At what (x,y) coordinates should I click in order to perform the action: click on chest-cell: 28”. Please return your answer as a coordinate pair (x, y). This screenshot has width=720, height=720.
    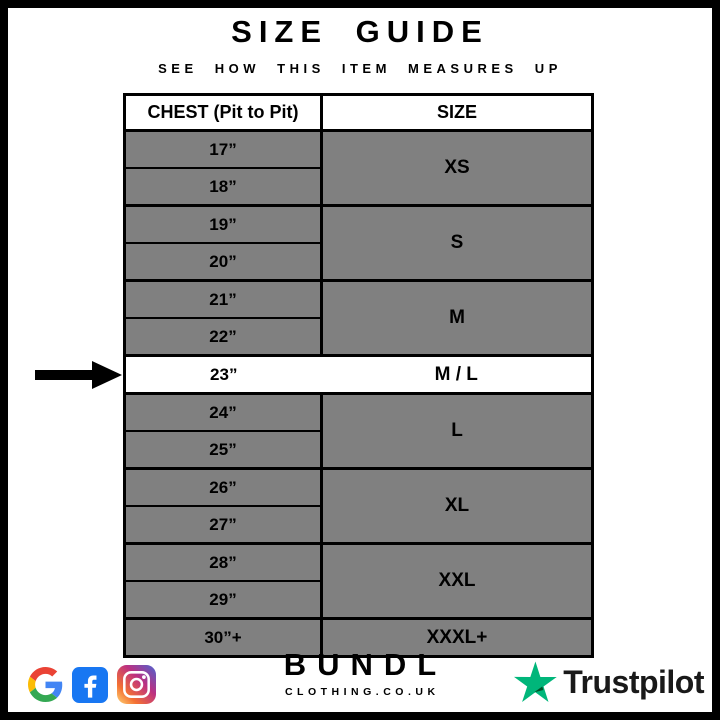
    Looking at the image, I should click on (223, 561).